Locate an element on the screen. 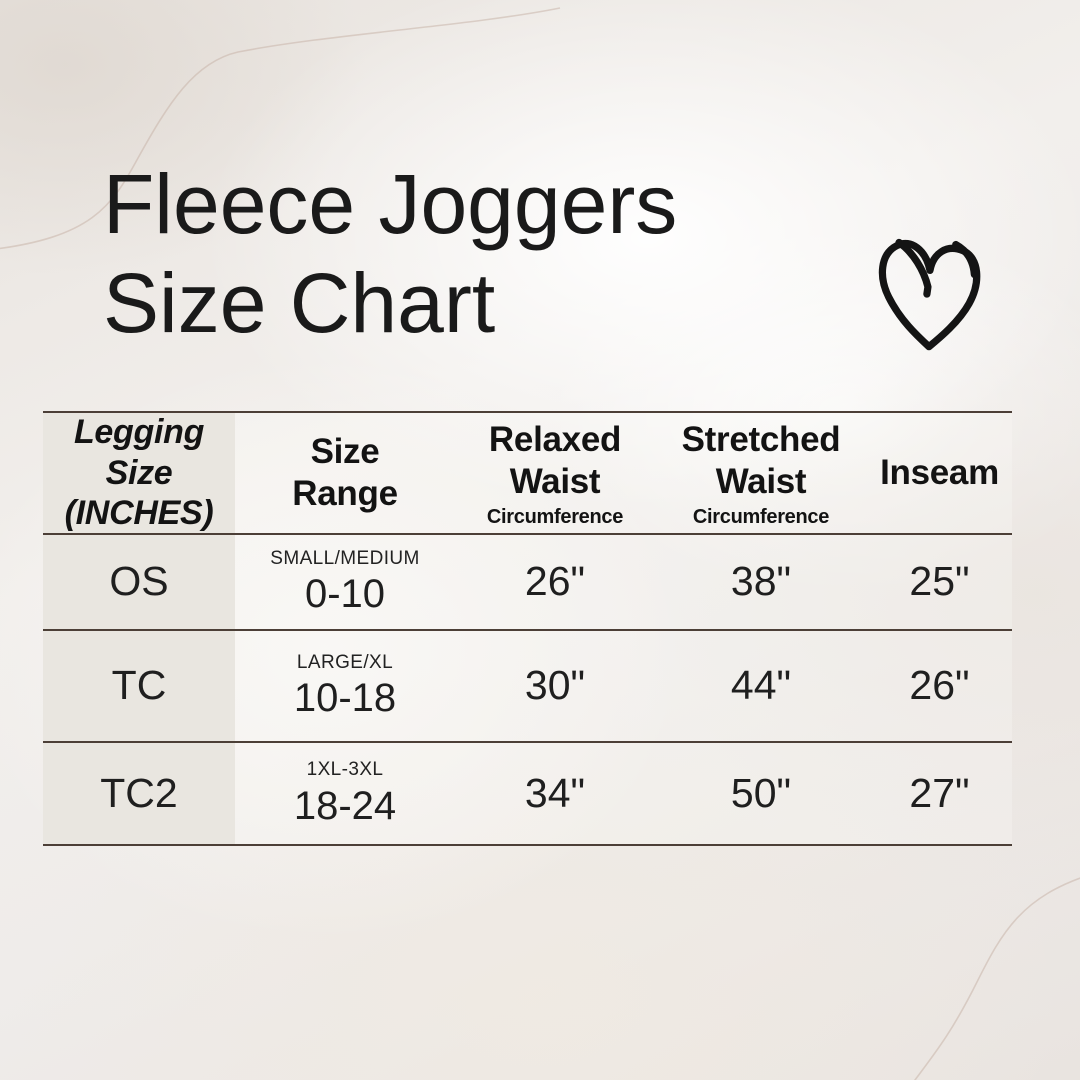 The height and width of the screenshot is (1080, 1080). column-header-size-range: Size Range is located at coordinates (345, 474).